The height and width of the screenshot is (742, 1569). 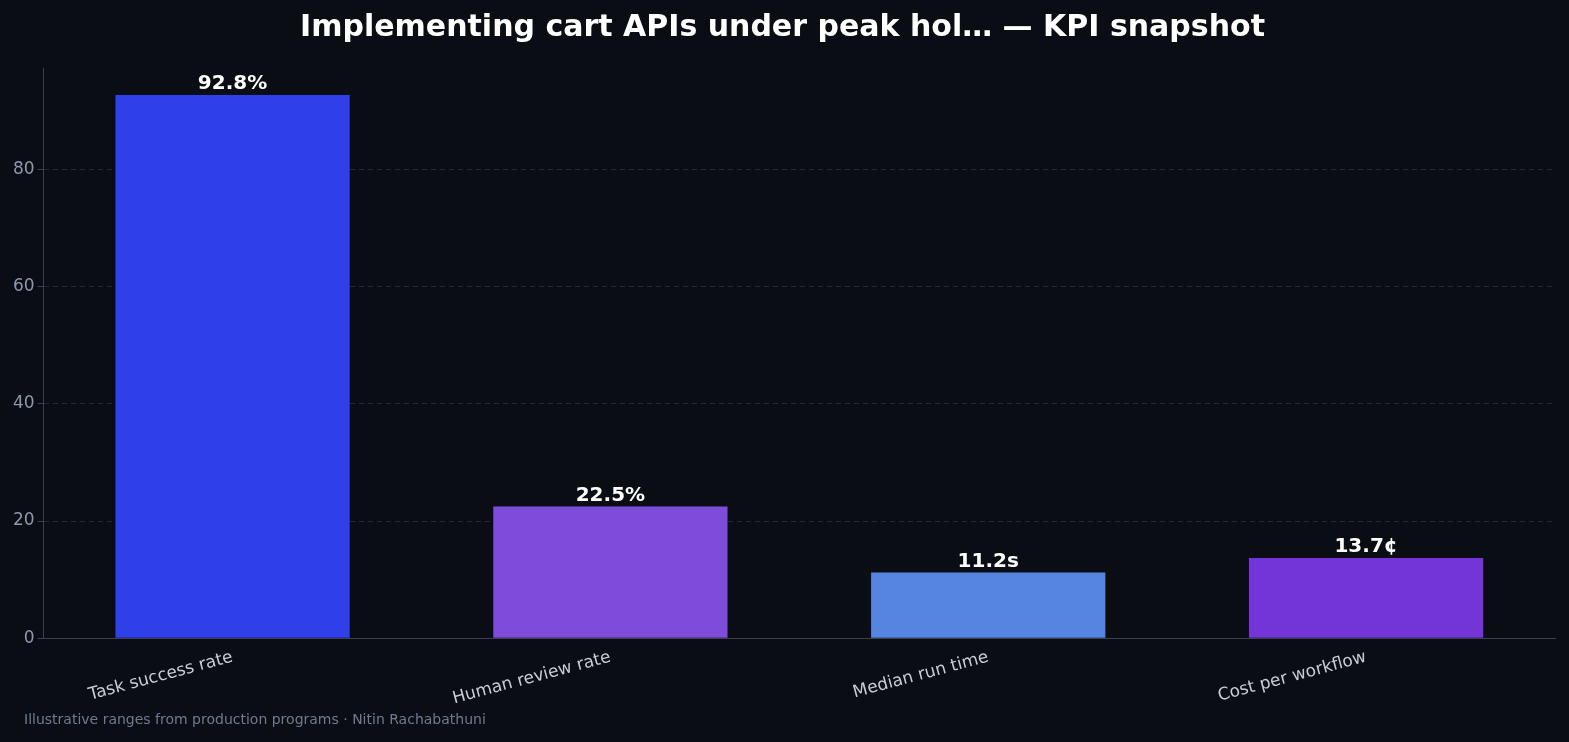 I want to click on text: Illustrative ranges from production programs · Nitin Rachabathuni, so click(x=255, y=719).